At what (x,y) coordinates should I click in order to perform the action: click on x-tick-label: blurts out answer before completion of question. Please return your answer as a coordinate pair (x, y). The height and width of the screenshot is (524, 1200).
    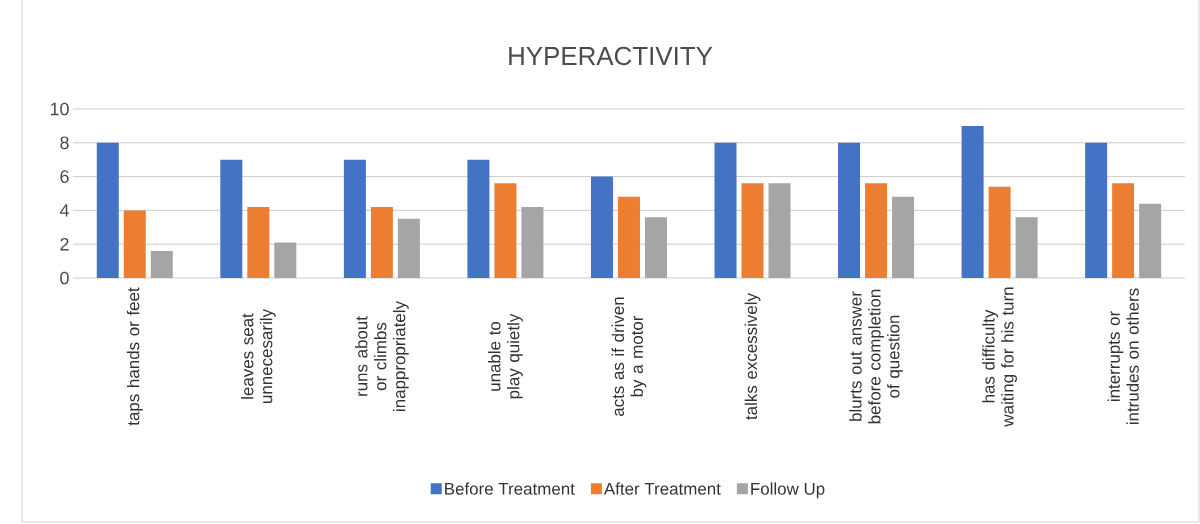
    Looking at the image, I should click on (876, 356).